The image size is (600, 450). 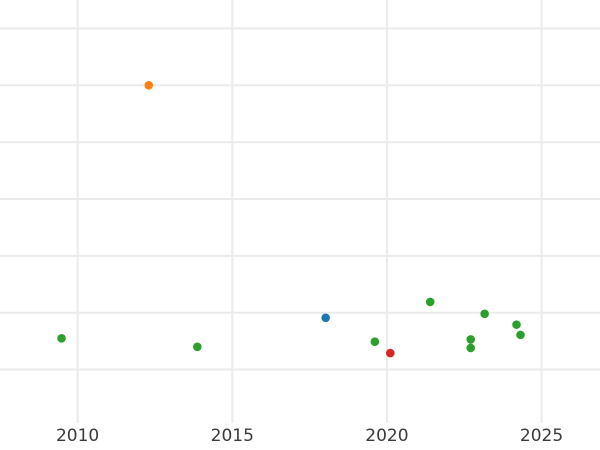 I want to click on data-point-orange-series, so click(x=149, y=85).